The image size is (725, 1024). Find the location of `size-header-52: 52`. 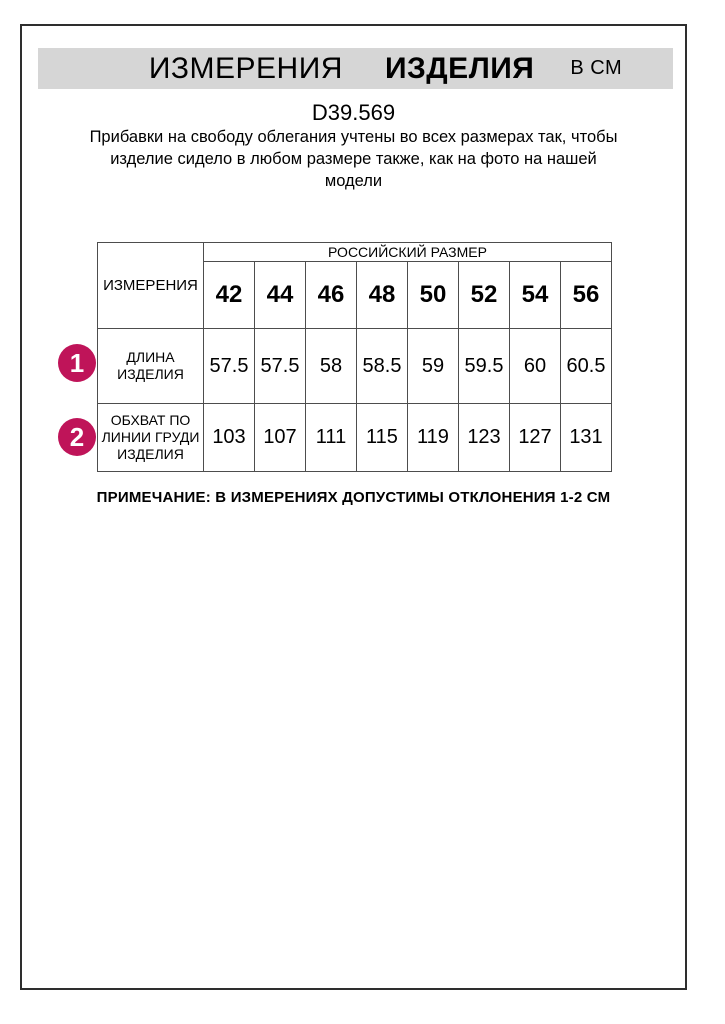

size-header-52: 52 is located at coordinates (484, 295).